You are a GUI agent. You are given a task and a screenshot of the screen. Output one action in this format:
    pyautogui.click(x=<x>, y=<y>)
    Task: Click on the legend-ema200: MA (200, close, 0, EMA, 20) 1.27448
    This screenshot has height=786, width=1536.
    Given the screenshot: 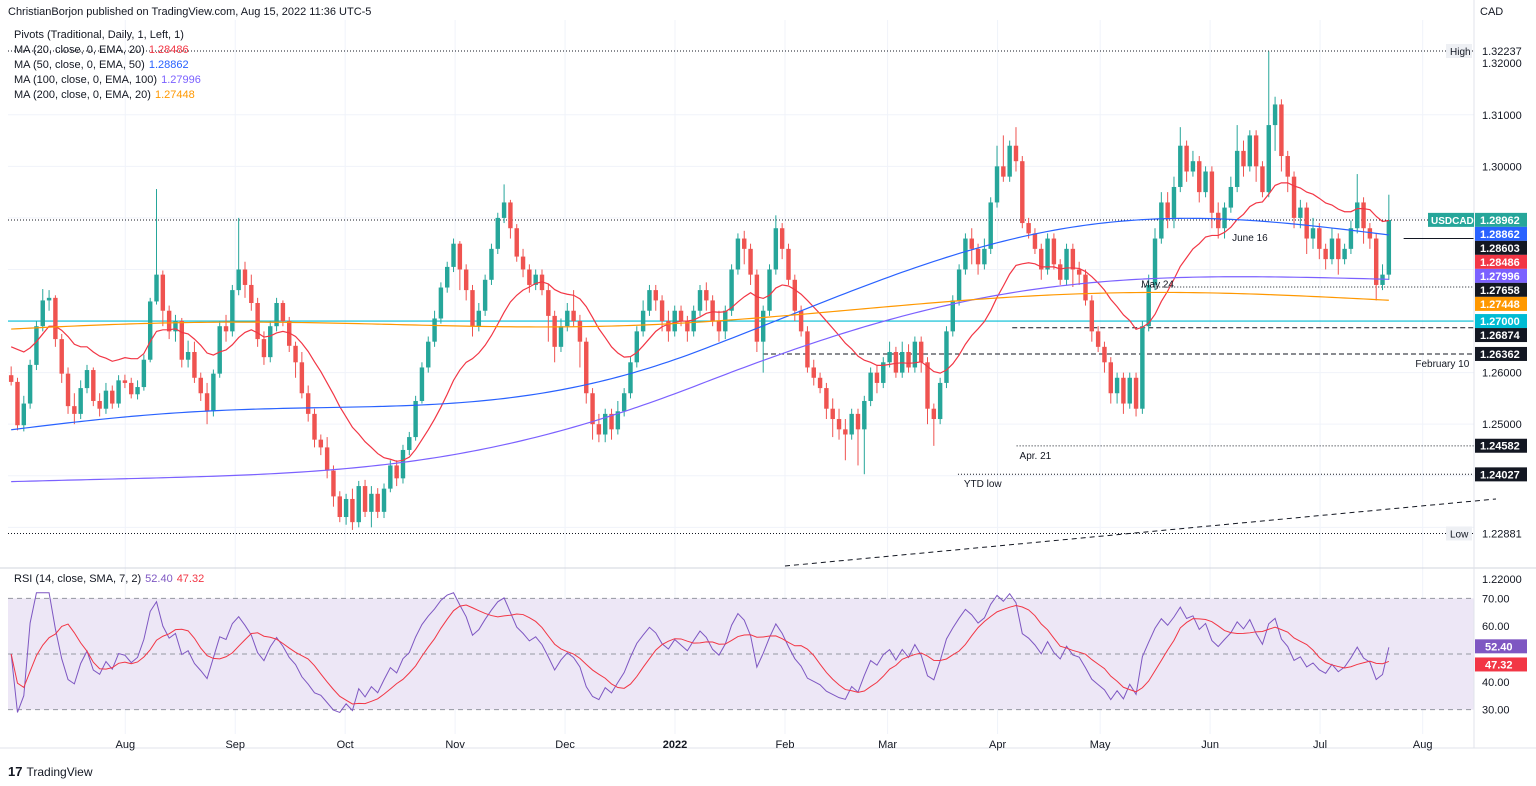 What is the action you would take?
    pyautogui.click(x=104, y=95)
    